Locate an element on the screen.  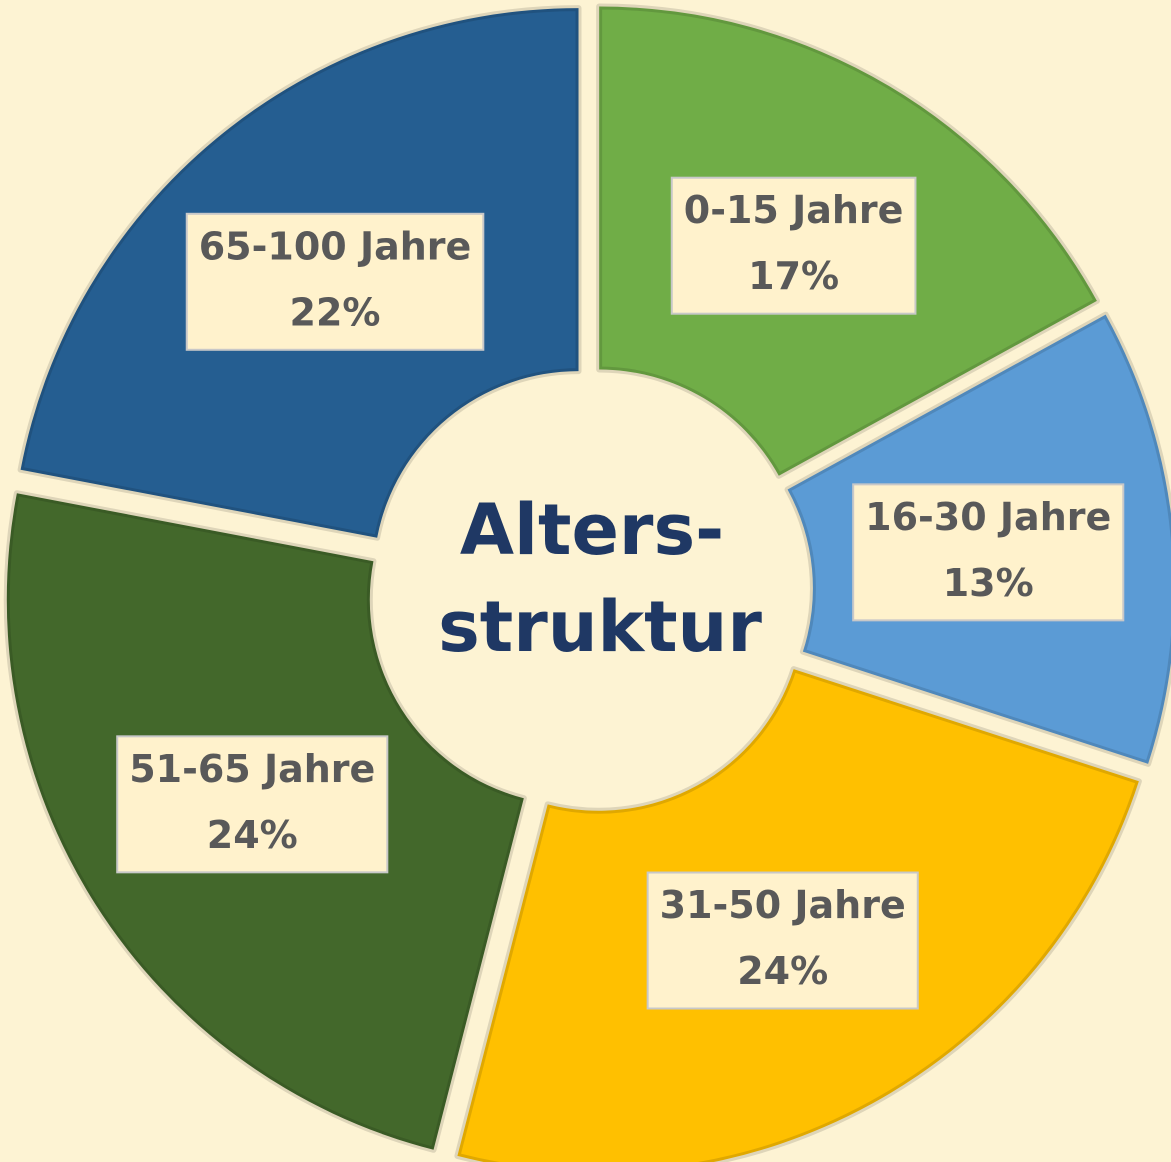
value-label: 17% is located at coordinates (793, 276).